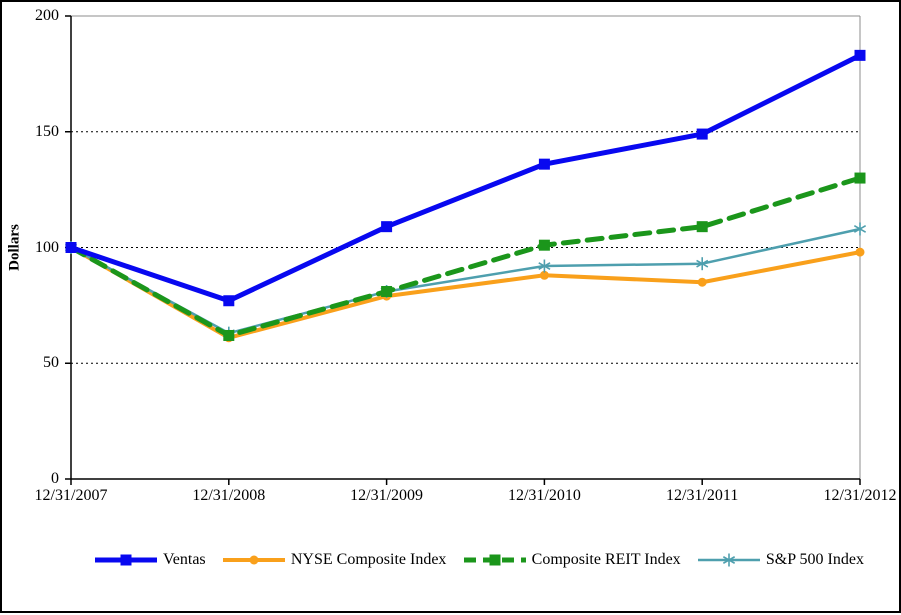 The image size is (901, 615). What do you see at coordinates (544, 495) in the screenshot?
I see `x-tick-label: 12/31/2010` at bounding box center [544, 495].